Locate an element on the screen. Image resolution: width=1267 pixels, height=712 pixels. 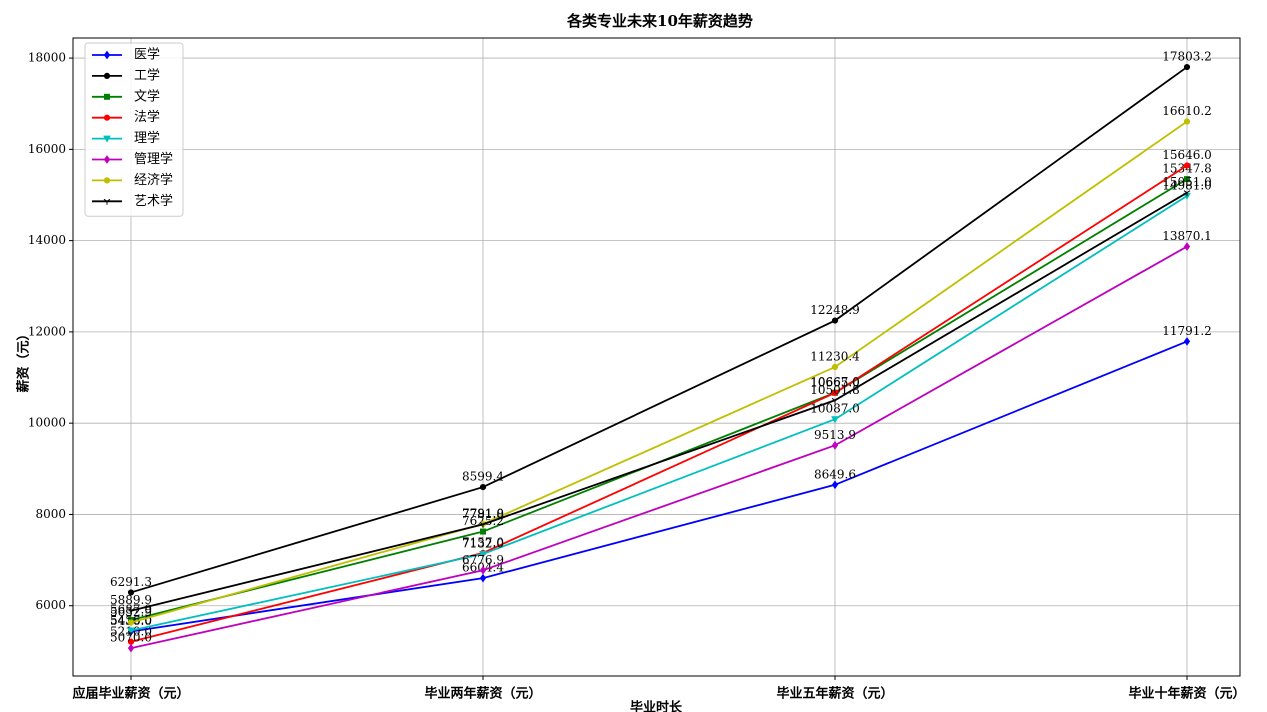
data-label: 6776.9 is located at coordinates (483, 560).